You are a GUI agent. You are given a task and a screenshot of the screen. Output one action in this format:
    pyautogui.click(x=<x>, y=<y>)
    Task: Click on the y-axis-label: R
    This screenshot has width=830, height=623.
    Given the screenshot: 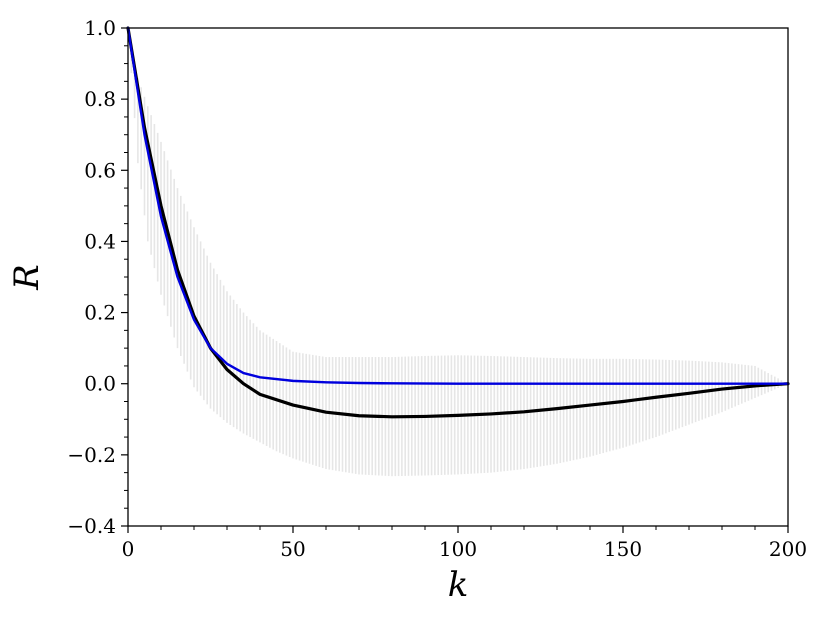 What is the action you would take?
    pyautogui.click(x=27, y=277)
    